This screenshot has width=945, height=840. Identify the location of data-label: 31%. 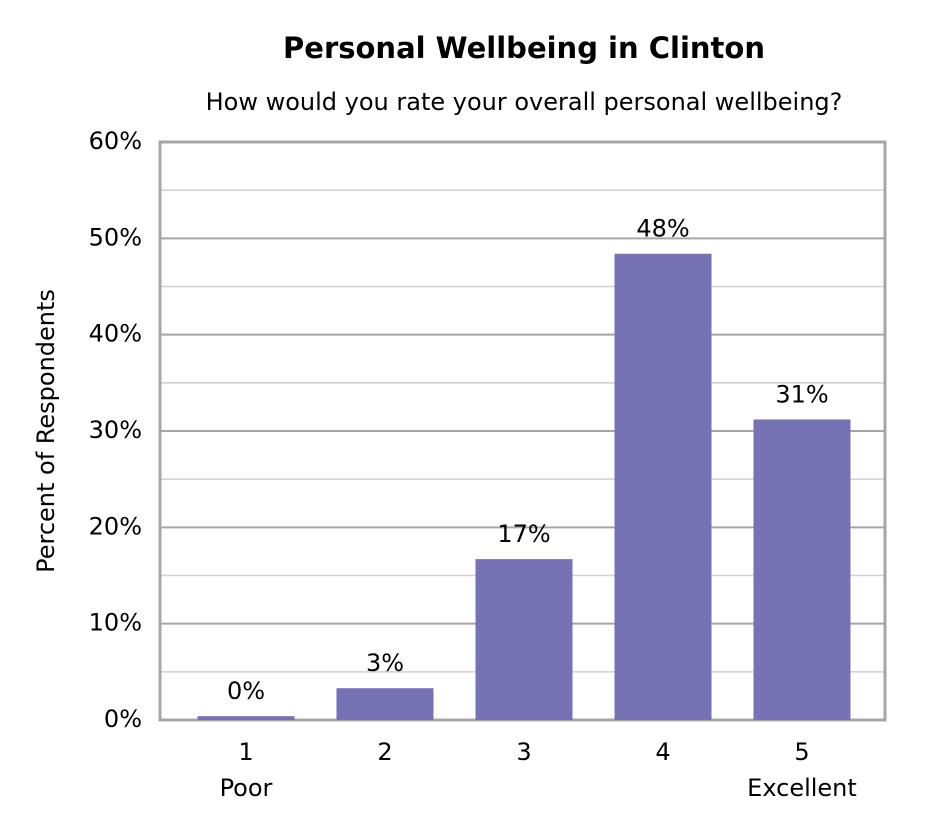
(801, 394).